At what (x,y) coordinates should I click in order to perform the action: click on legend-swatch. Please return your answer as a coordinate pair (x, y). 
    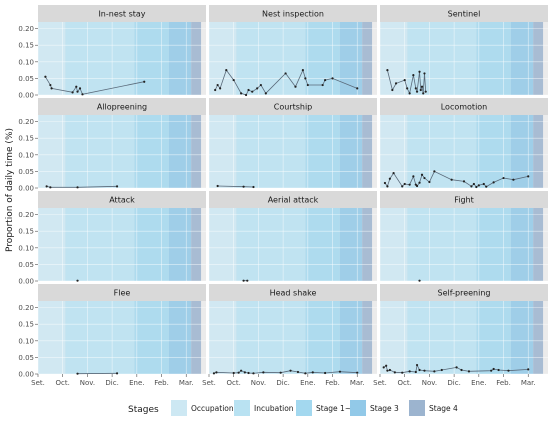
    Looking at the image, I should click on (417, 408).